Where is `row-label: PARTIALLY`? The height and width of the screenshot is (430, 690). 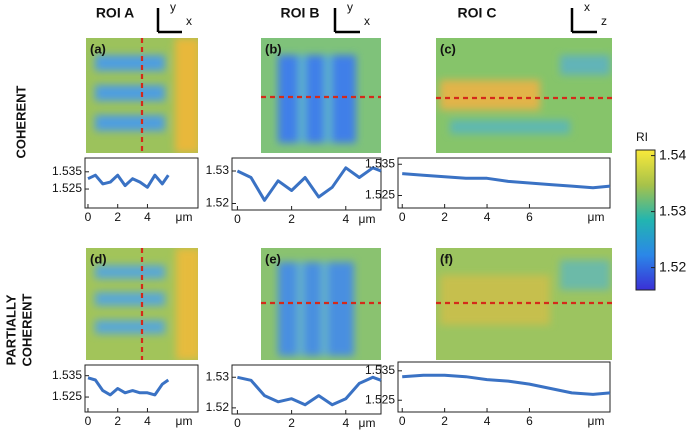
row-label: PARTIALLY is located at coordinates (10, 329).